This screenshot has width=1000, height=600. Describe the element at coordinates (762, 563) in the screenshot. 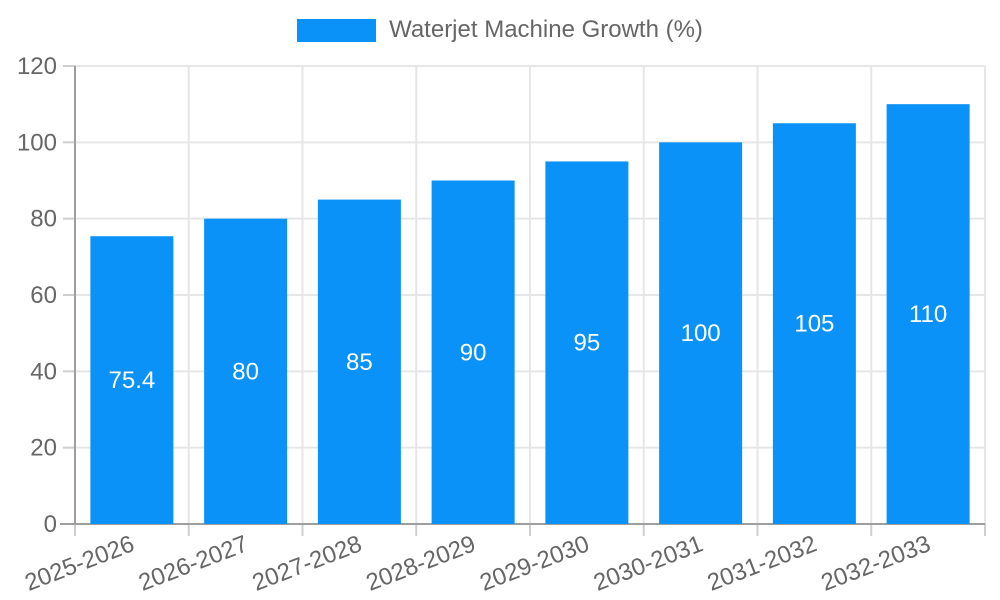

I see `x-tick-label: 2031-2032` at that location.